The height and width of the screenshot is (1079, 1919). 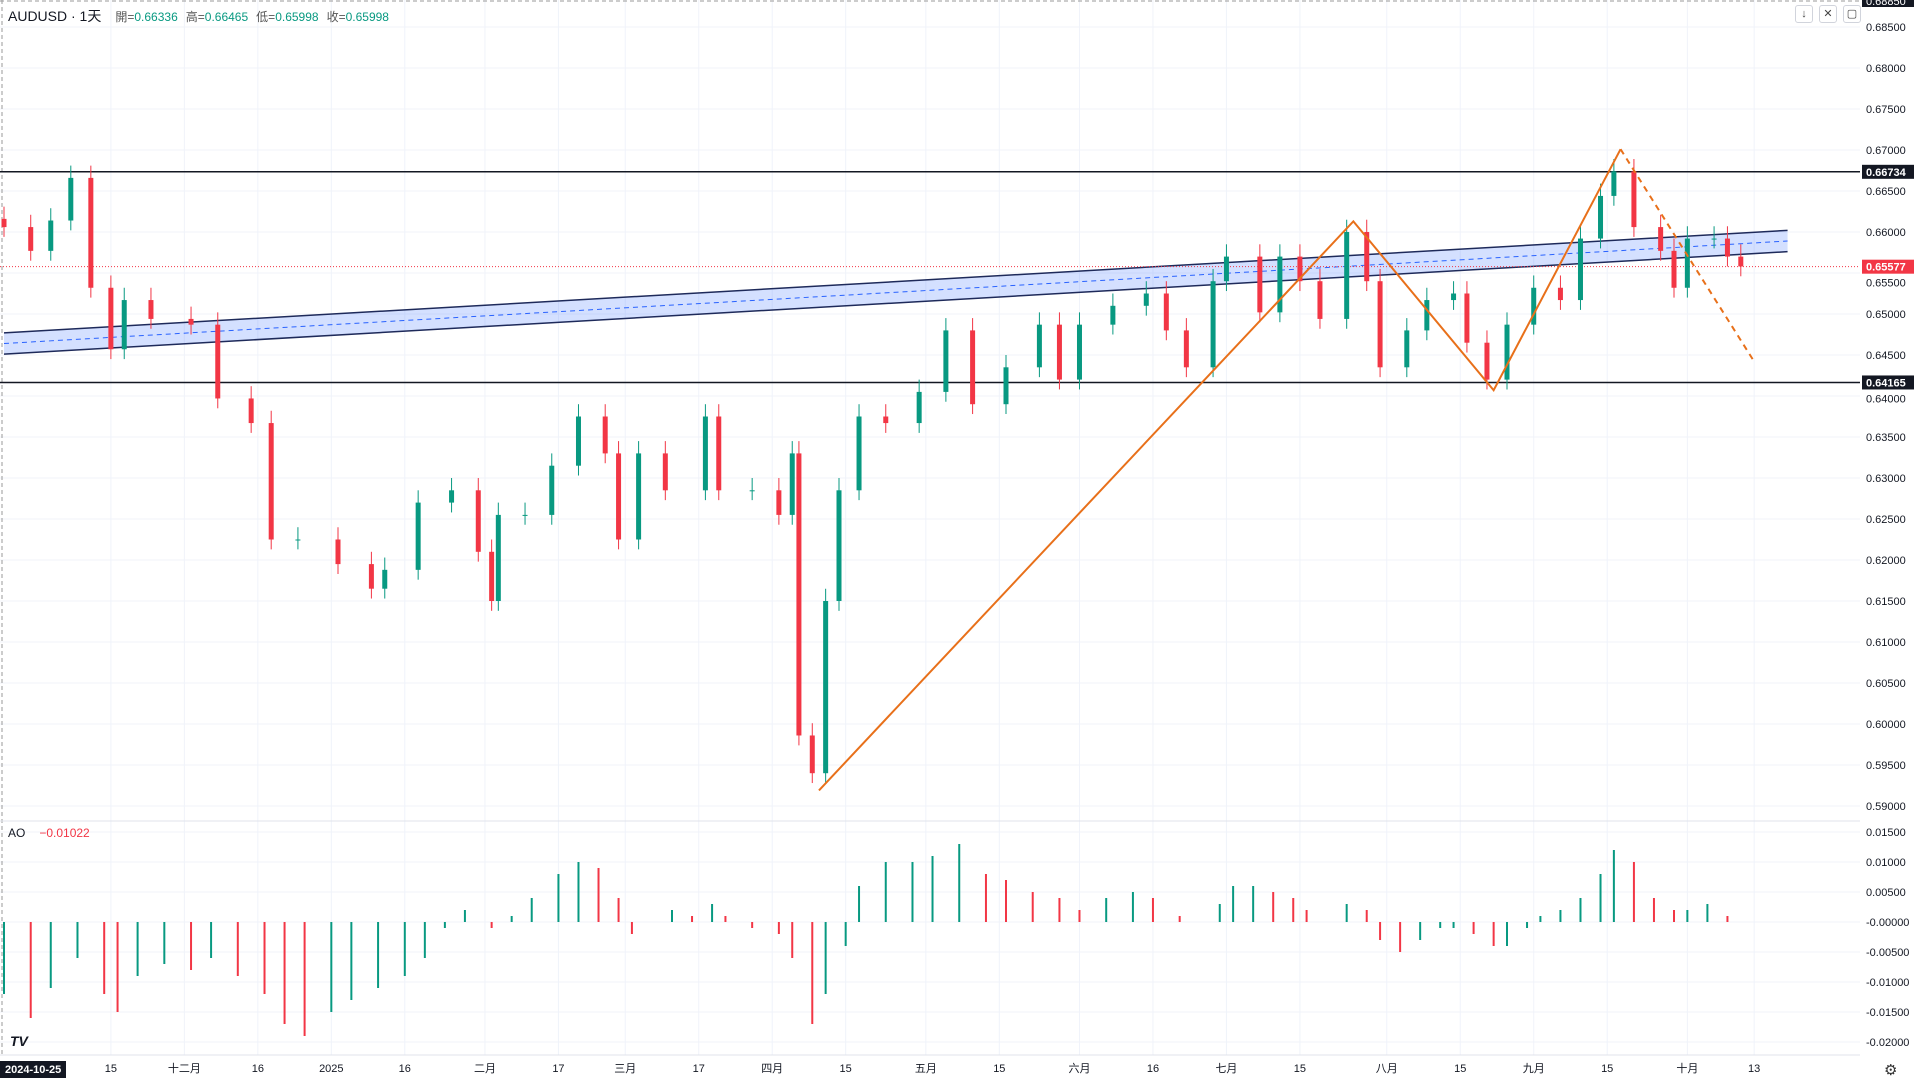 What do you see at coordinates (1886, 833) in the screenshot?
I see `ao-tick-label: 0.01500` at bounding box center [1886, 833].